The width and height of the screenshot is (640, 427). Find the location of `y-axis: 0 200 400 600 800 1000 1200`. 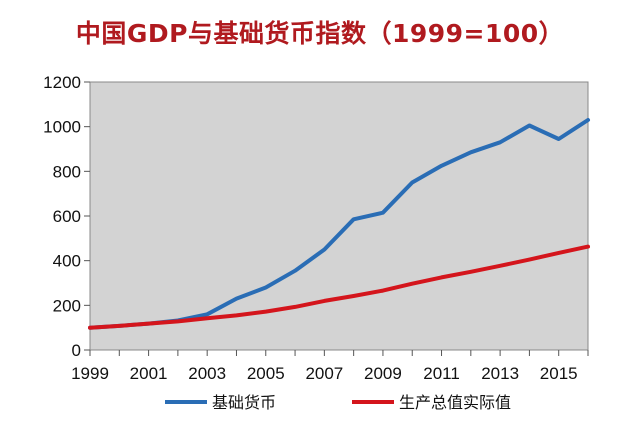

y-axis: 0 200 400 600 800 1000 1200 is located at coordinates (66, 216).